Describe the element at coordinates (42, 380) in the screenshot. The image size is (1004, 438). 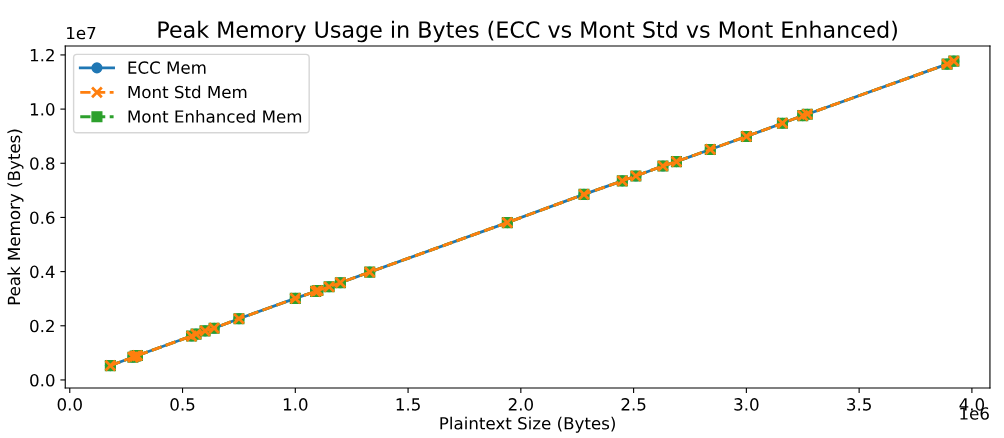
I see `y-tick-label: 0.0` at that location.